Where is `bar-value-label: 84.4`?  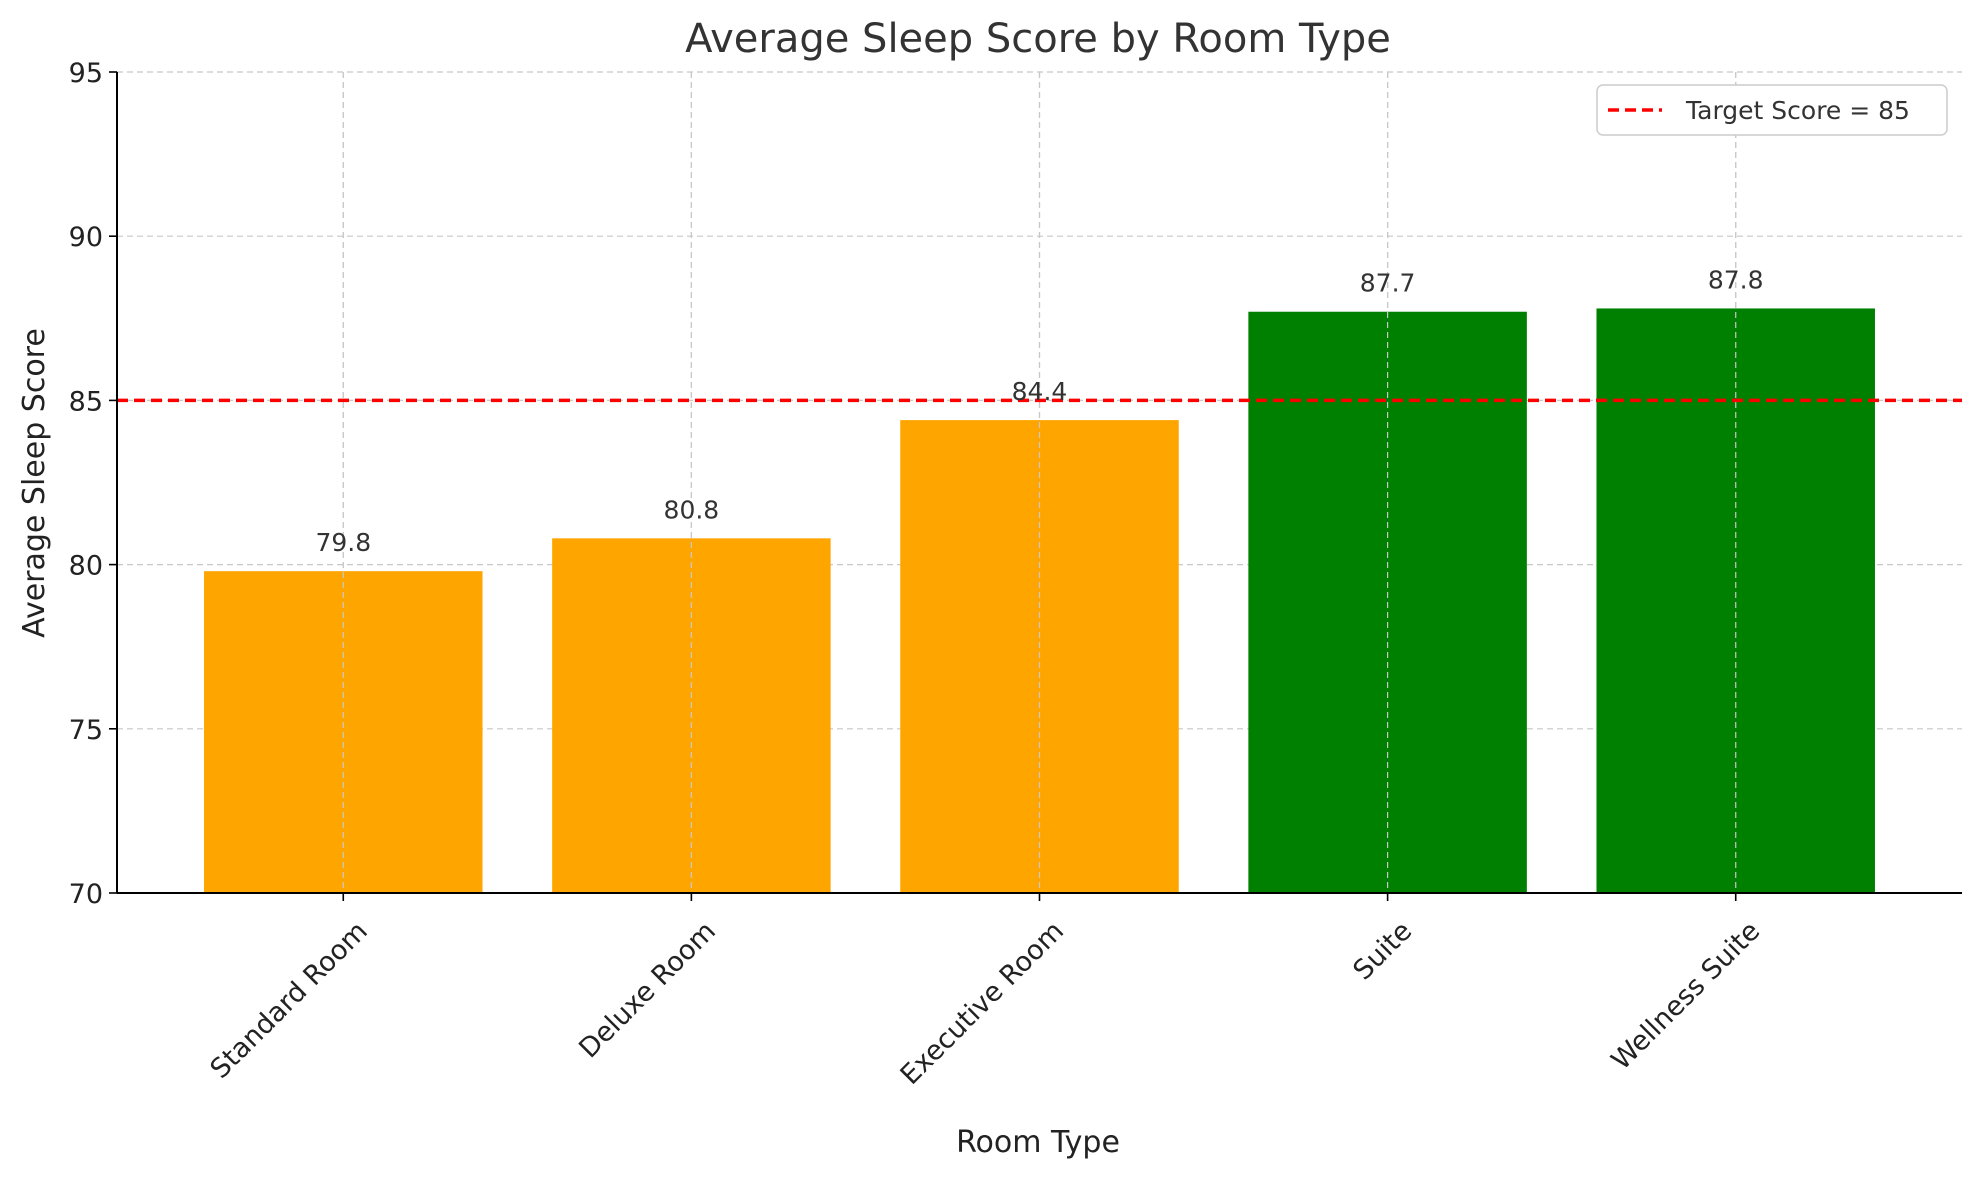 bar-value-label: 84.4 is located at coordinates (1040, 391).